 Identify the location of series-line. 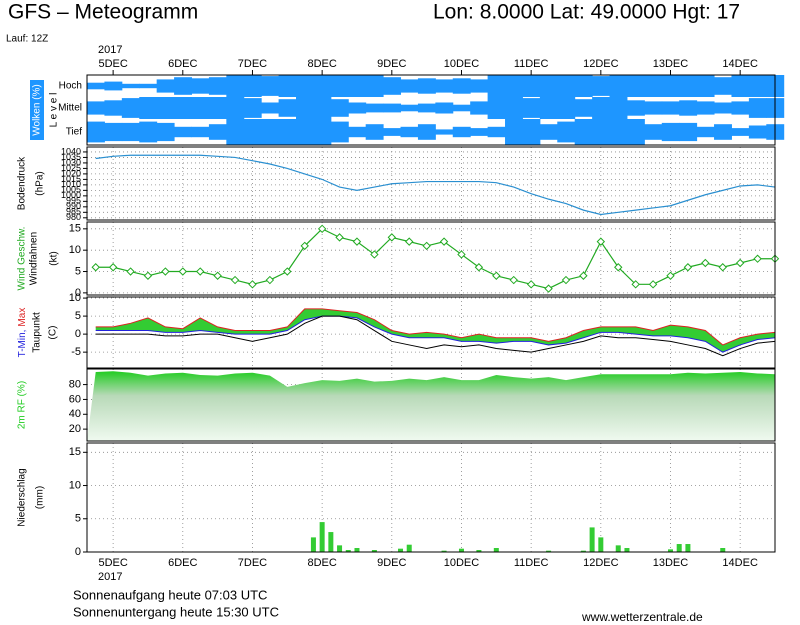
(435, 185).